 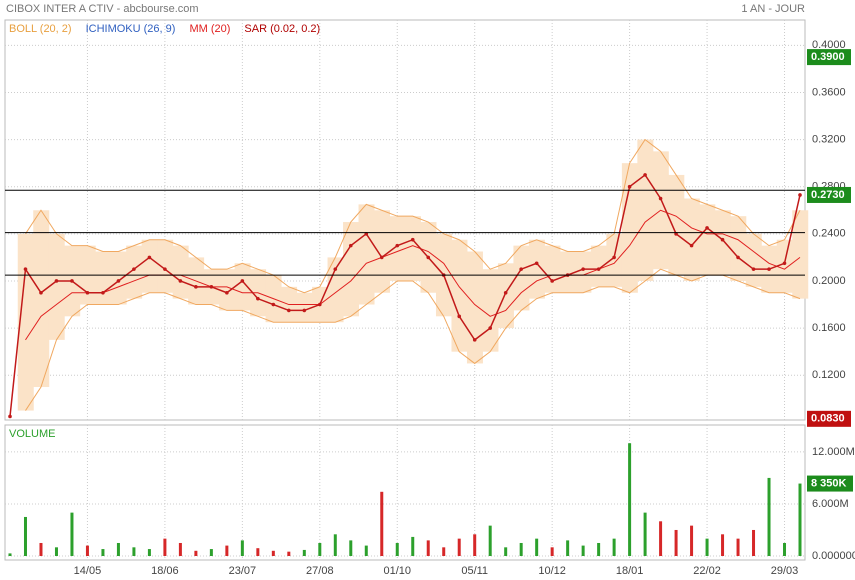 I want to click on y-tick-label: 0.3600, so click(x=829, y=92).